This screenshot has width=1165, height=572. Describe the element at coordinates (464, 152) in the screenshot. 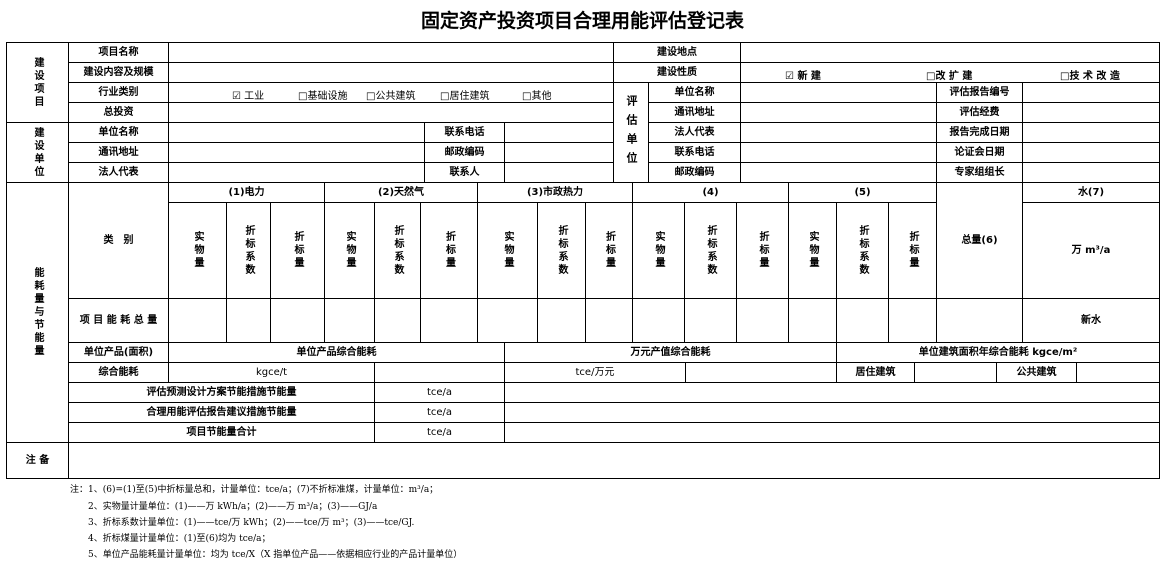

I see `label-builder-postcode_label: 邮政编码` at that location.